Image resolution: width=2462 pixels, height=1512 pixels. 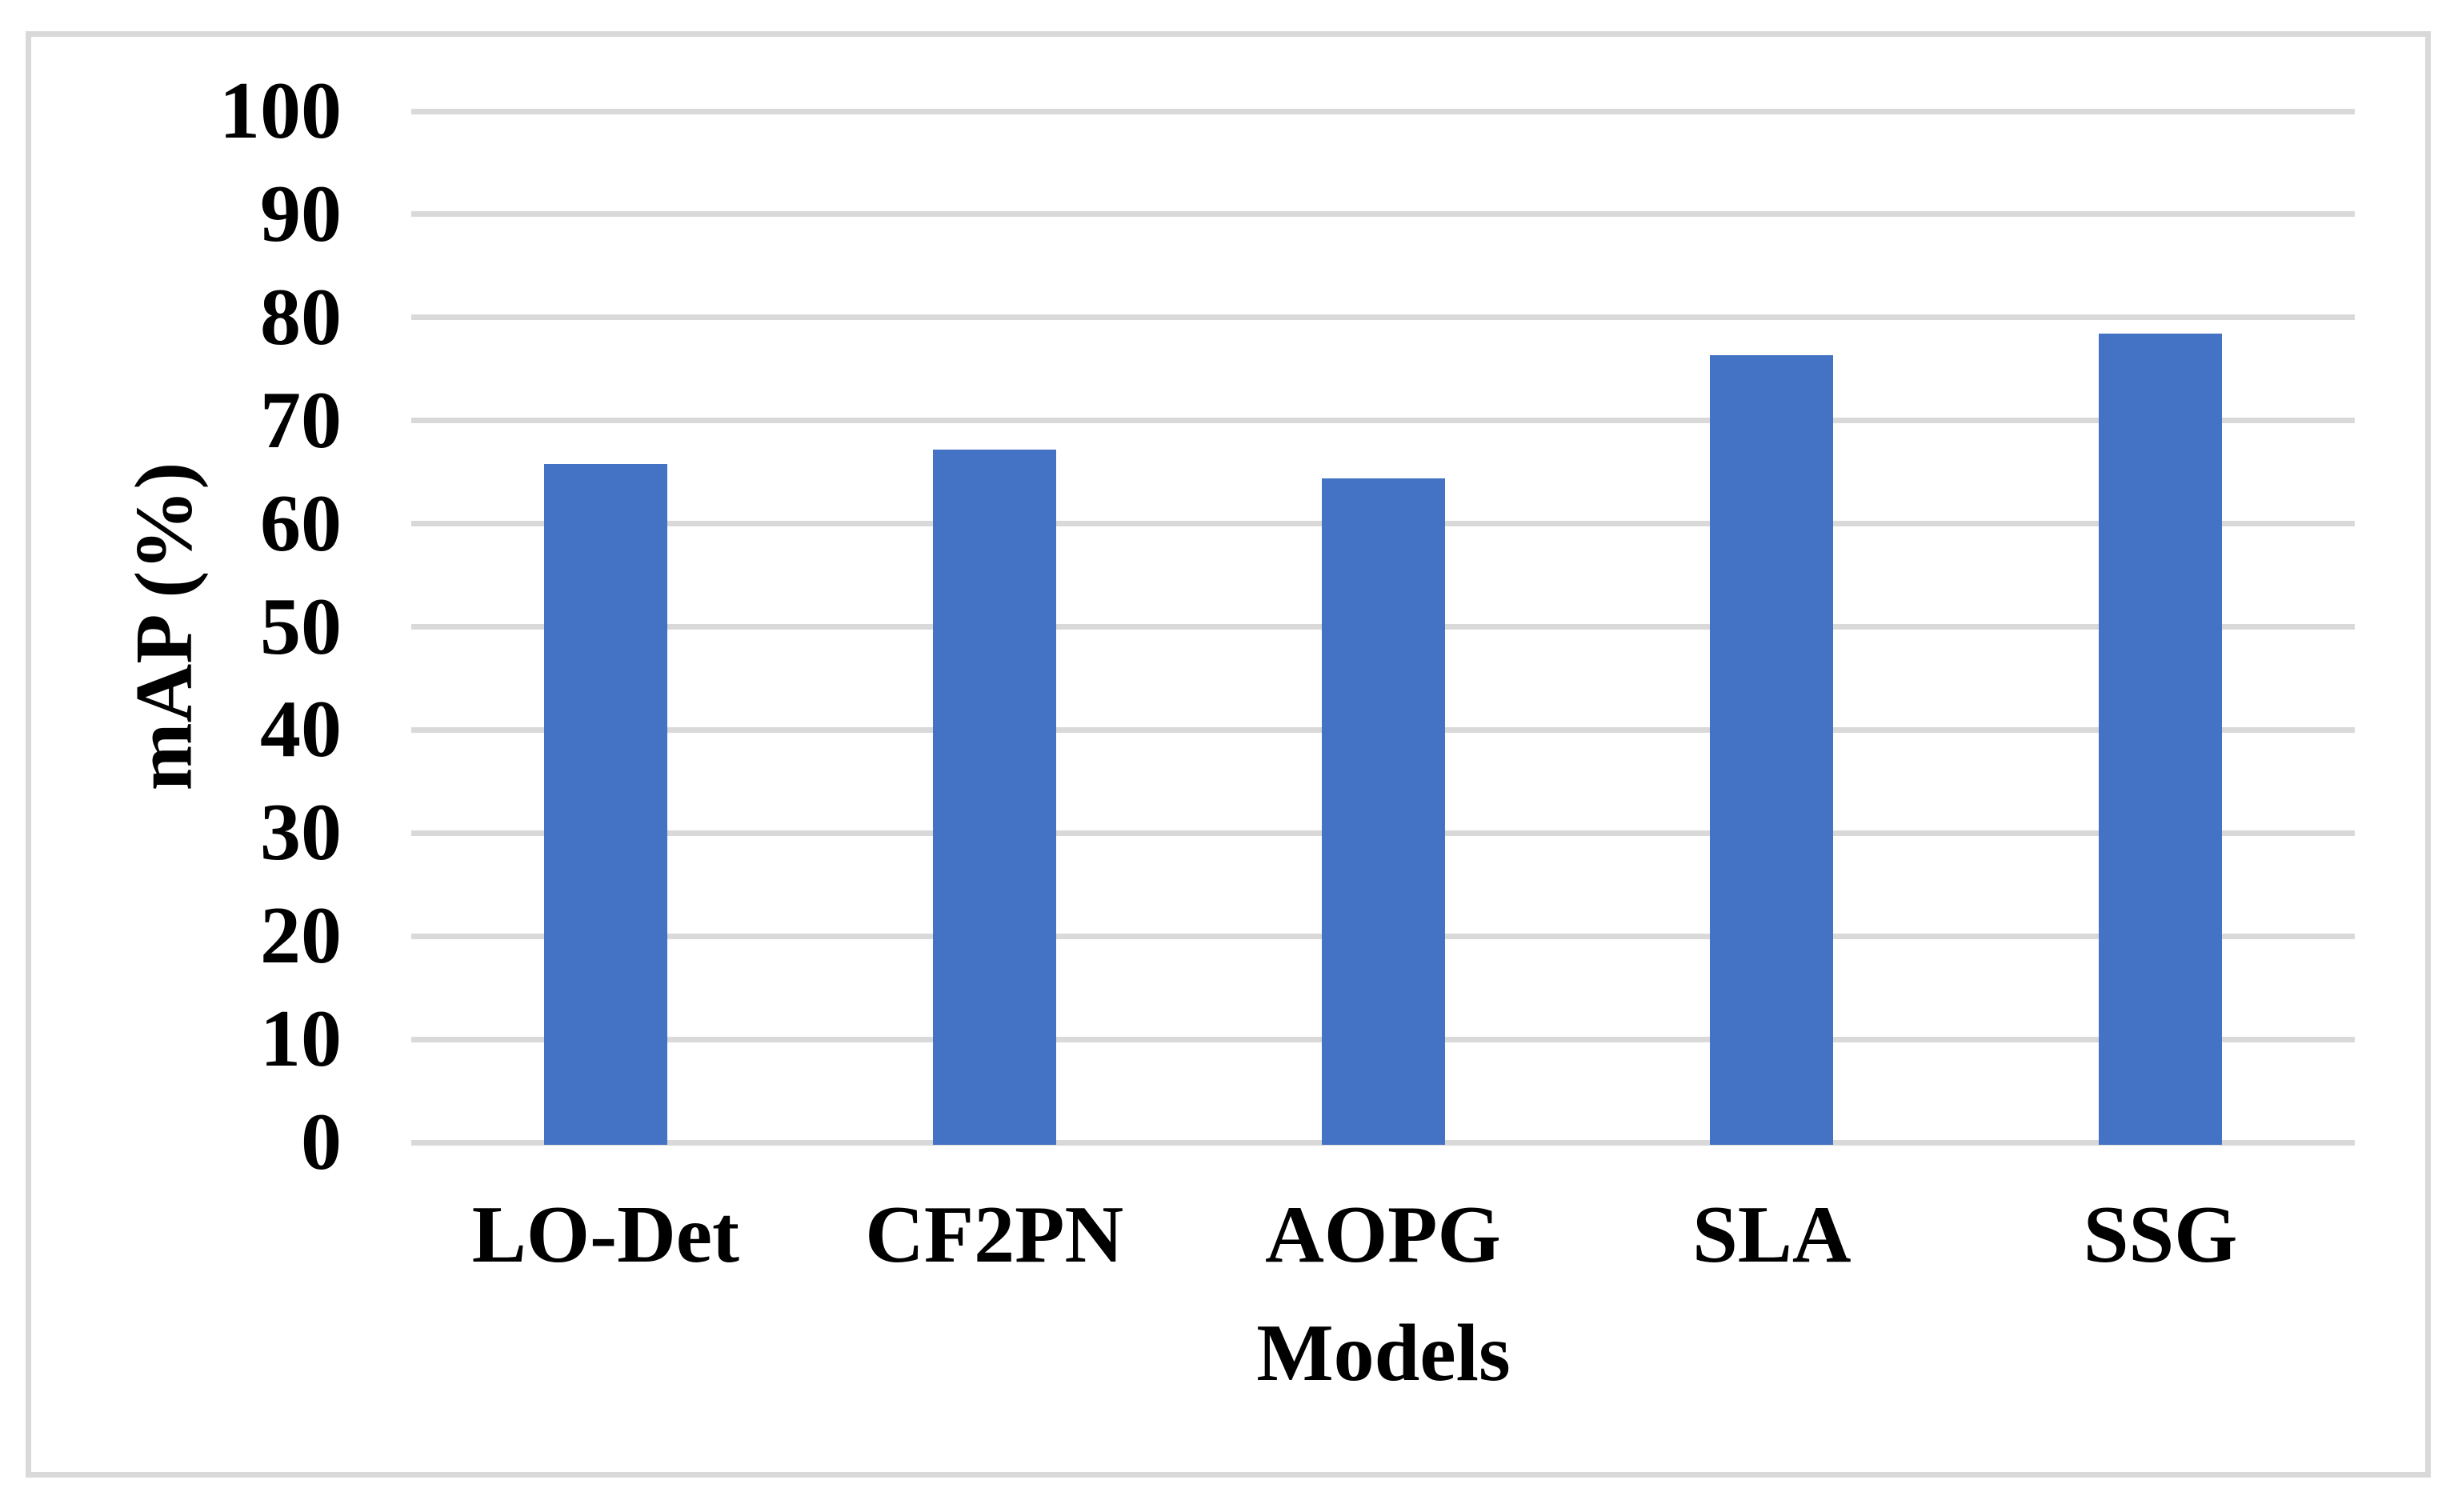 What do you see at coordinates (2160, 1235) in the screenshot?
I see `x-tick-label-SSG: SSG` at bounding box center [2160, 1235].